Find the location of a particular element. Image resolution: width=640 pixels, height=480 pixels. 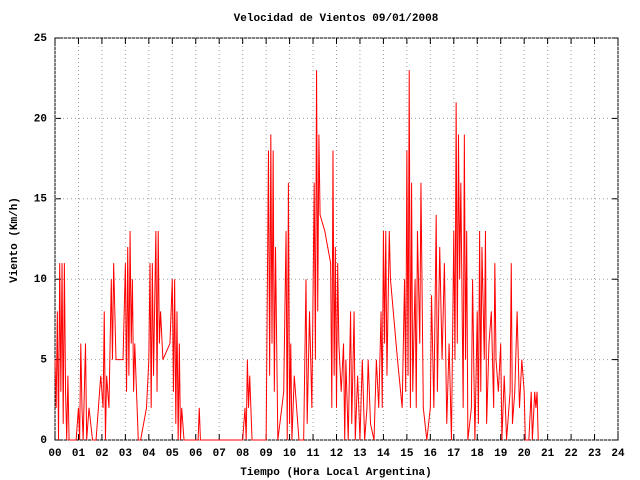

x-tick-label: 03 is located at coordinates (126, 454).